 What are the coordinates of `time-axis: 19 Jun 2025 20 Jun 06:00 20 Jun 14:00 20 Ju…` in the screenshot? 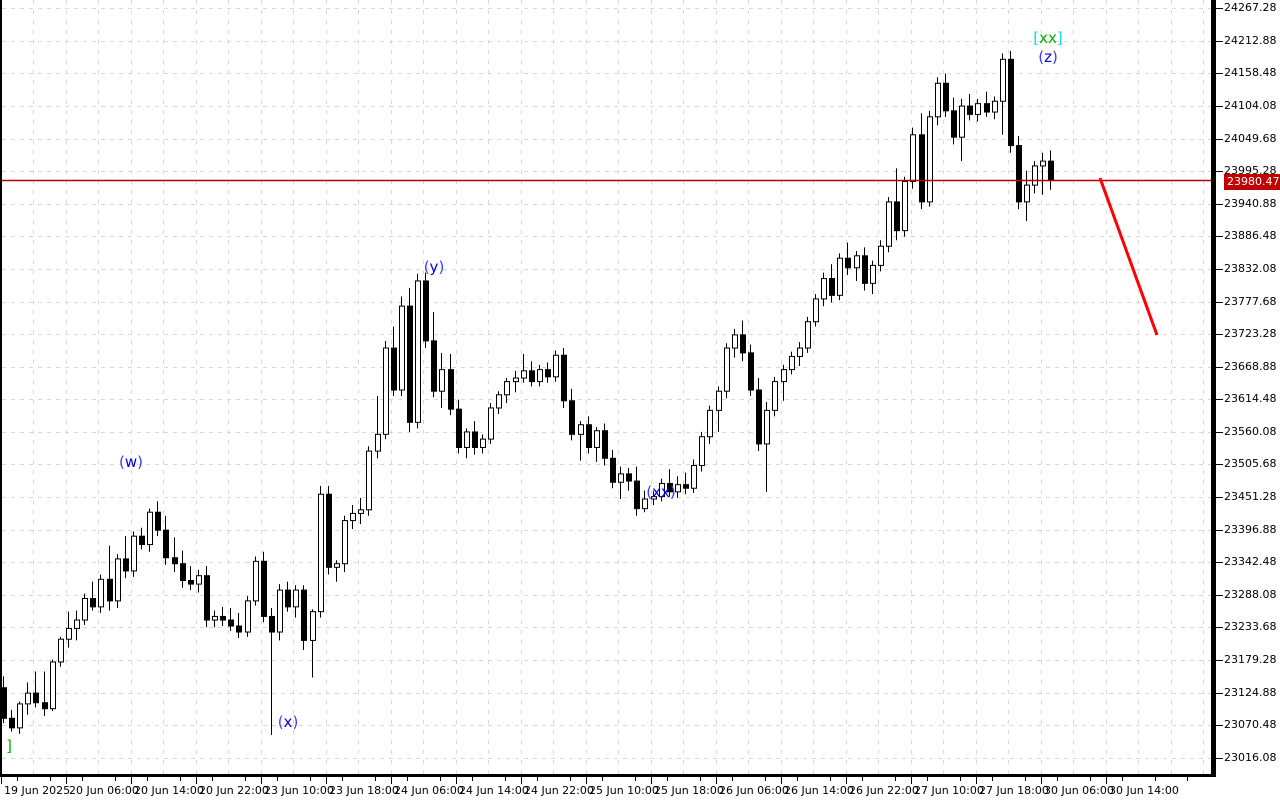 It's located at (640, 787).